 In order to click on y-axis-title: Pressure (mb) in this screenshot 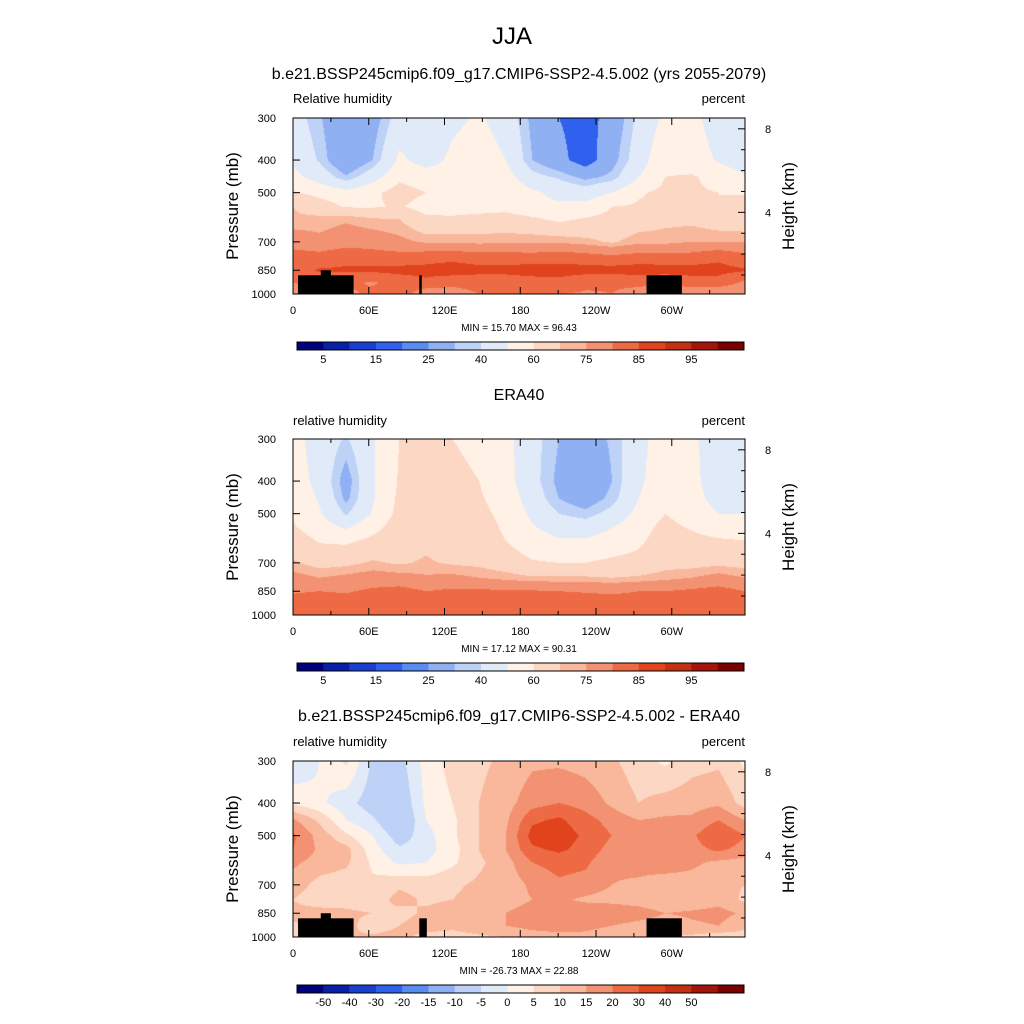, I will do `click(232, 849)`.